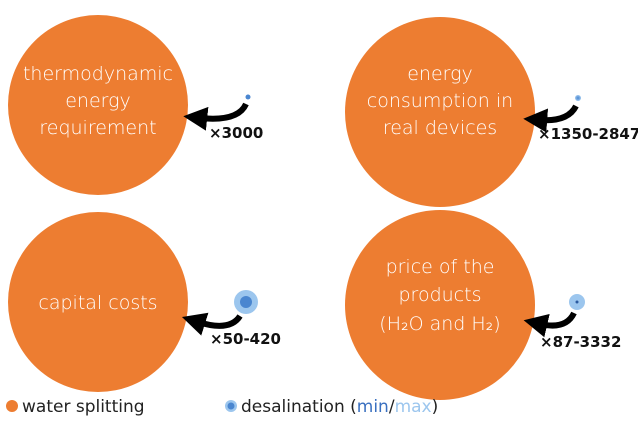 Image resolution: width=638 pixels, height=431 pixels. What do you see at coordinates (373, 407) in the screenshot?
I see `legend-min: min` at bounding box center [373, 407].